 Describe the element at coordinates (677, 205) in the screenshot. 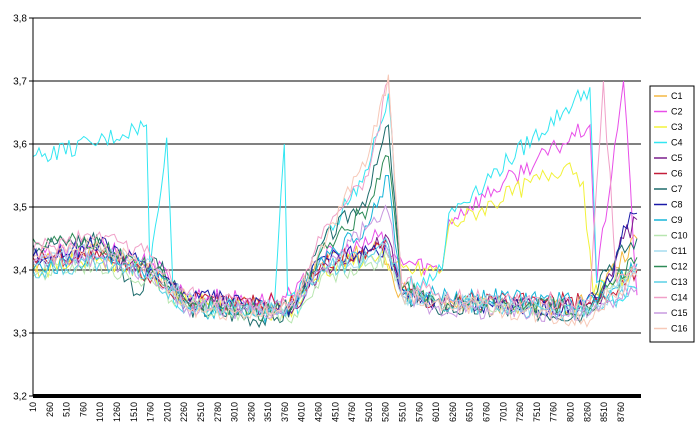

I see `legend-label: C8` at that location.